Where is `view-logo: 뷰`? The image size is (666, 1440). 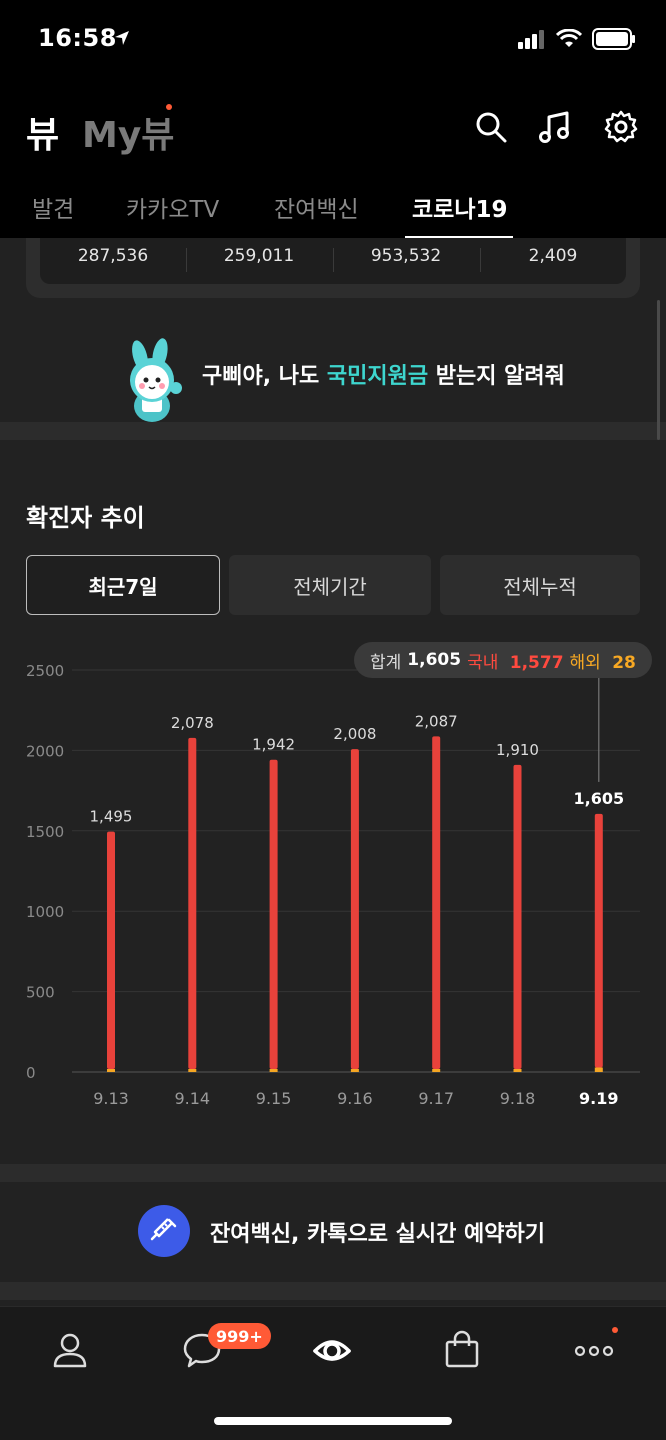
view-logo: 뷰 is located at coordinates (43, 135).